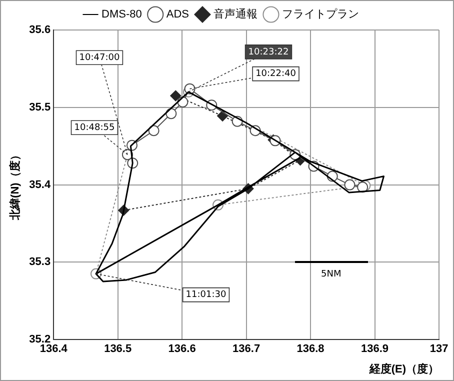  What do you see at coordinates (246, 349) in the screenshot?
I see `x-tick-label: 136.7` at bounding box center [246, 349].